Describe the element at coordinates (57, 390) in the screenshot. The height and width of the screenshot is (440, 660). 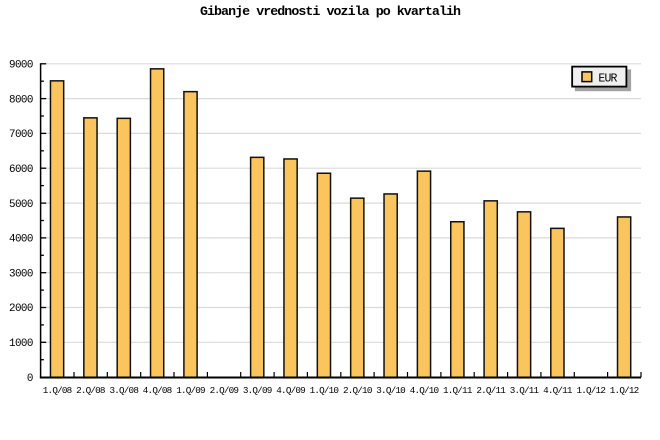
I see `svg-text: 1.Q/08` at that location.